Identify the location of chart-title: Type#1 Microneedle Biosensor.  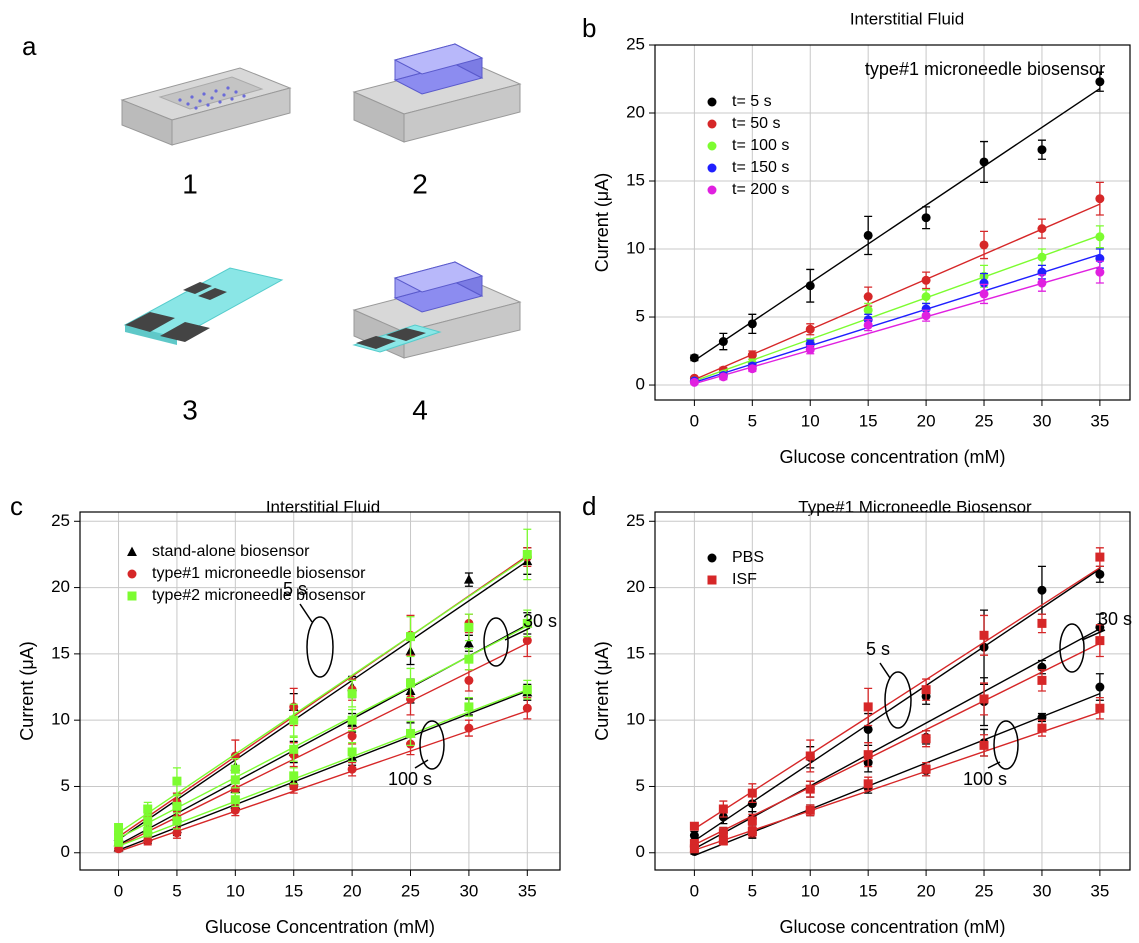
(915, 506).